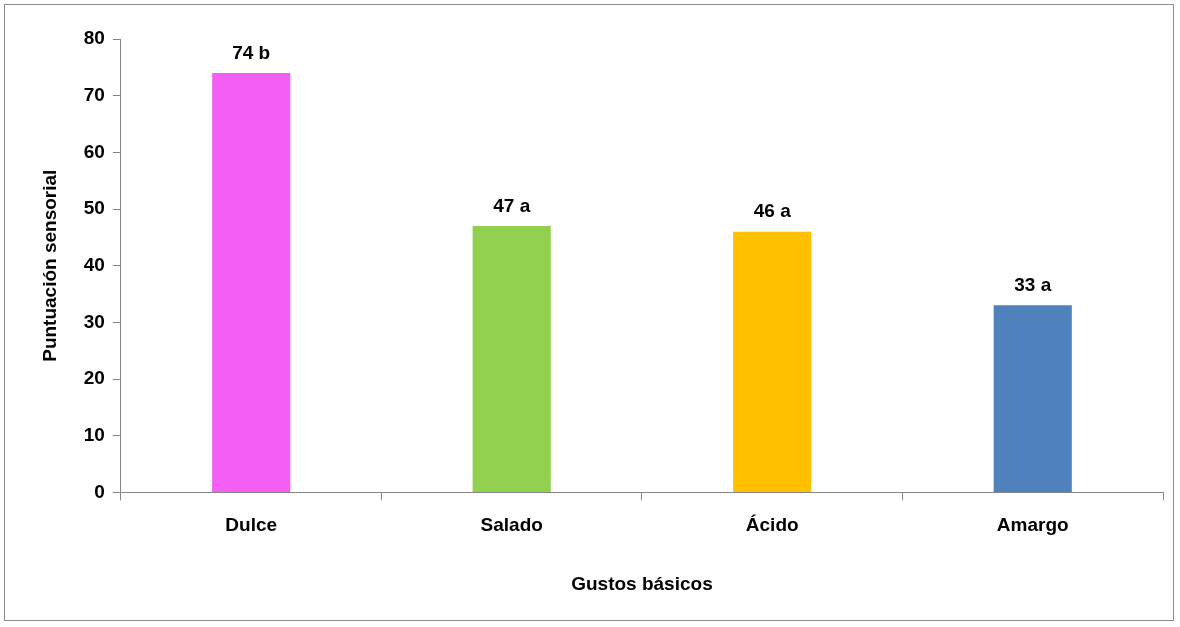 The image size is (1180, 627). What do you see at coordinates (251, 52) in the screenshot?
I see `data-label: 74 b` at bounding box center [251, 52].